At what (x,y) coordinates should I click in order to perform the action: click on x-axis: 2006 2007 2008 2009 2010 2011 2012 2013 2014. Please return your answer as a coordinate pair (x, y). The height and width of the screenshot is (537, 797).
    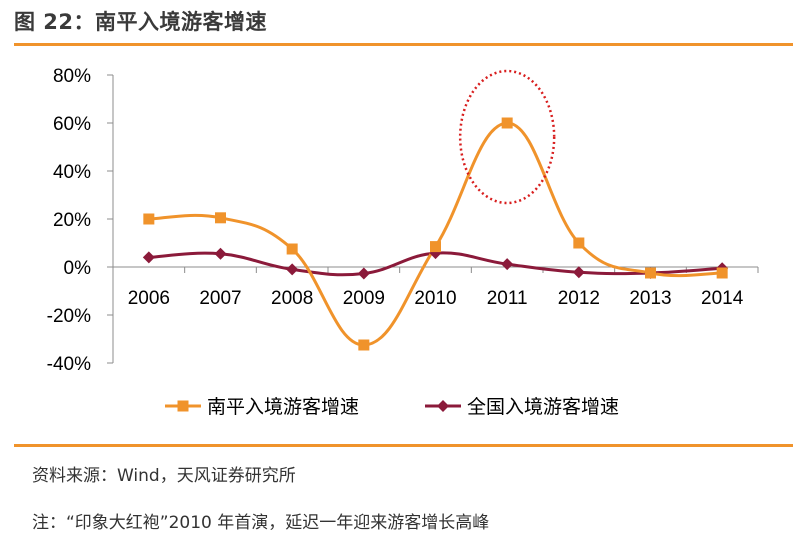
    Looking at the image, I should click on (435, 287).